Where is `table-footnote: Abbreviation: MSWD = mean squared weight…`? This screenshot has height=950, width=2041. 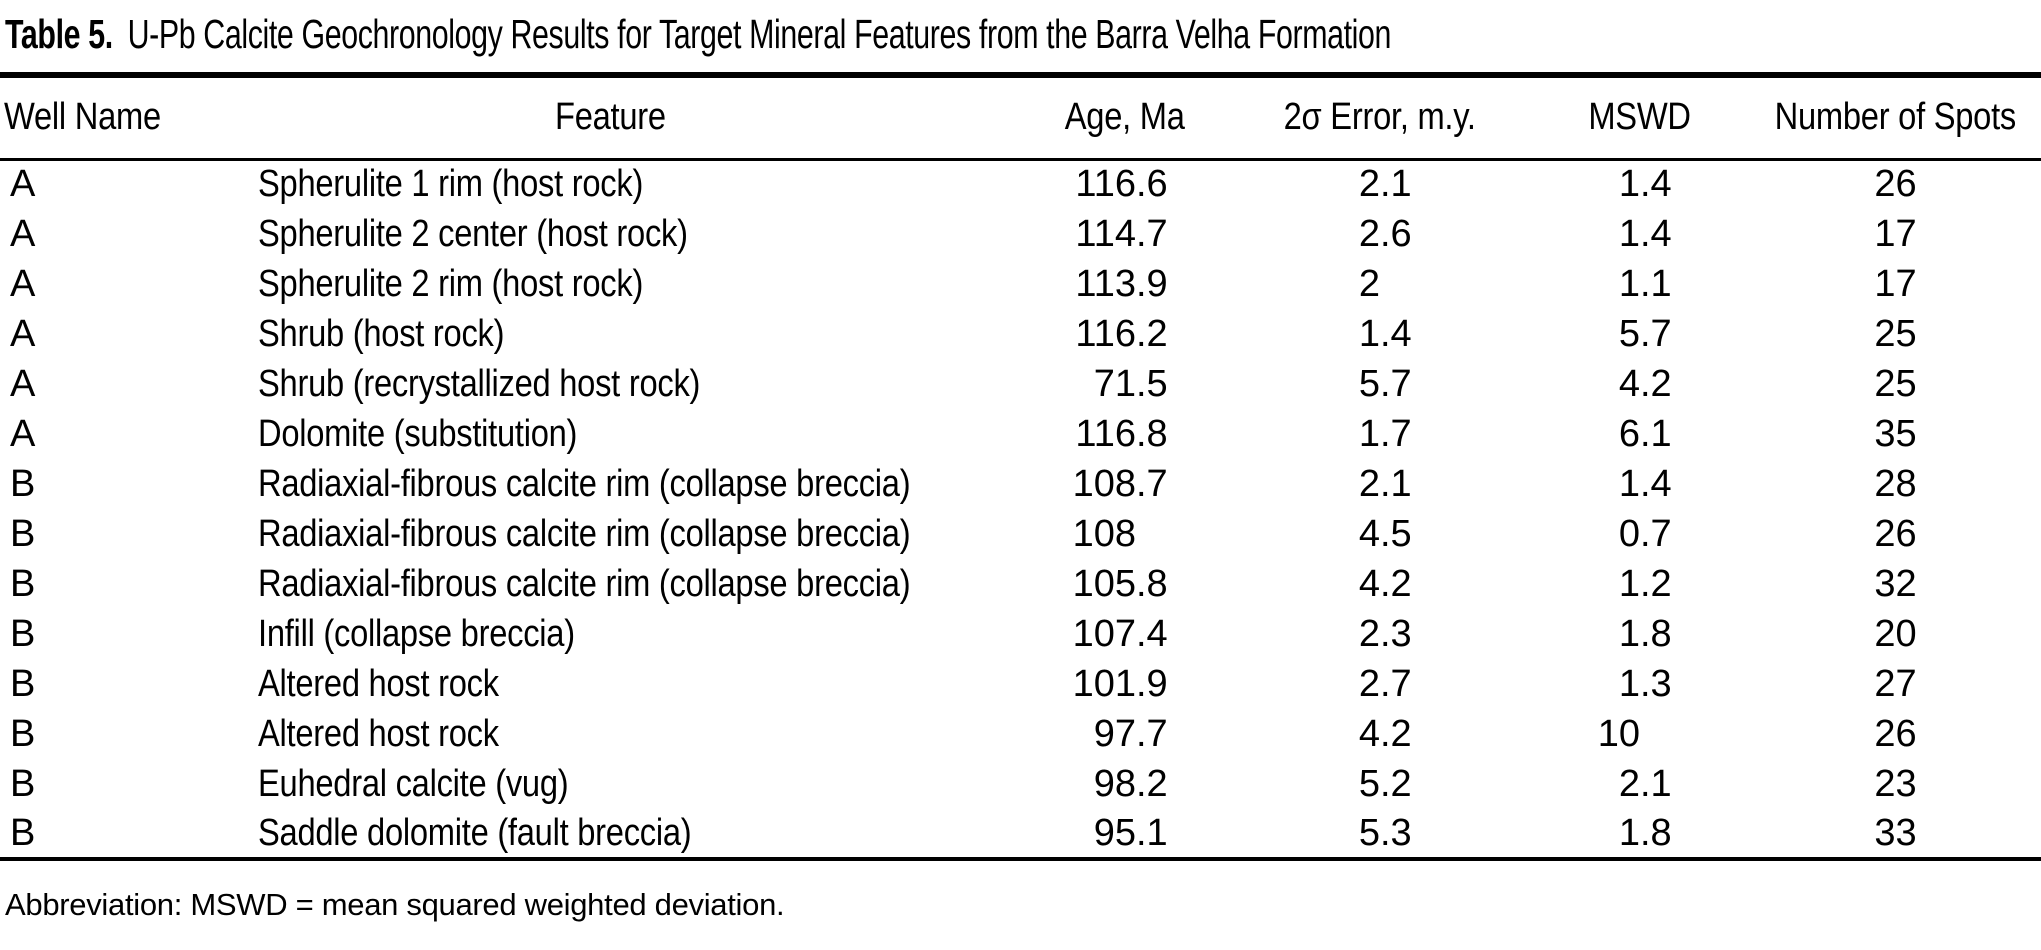 table-footnote: Abbreviation: MSWD = mean squared weight… is located at coordinates (395, 904).